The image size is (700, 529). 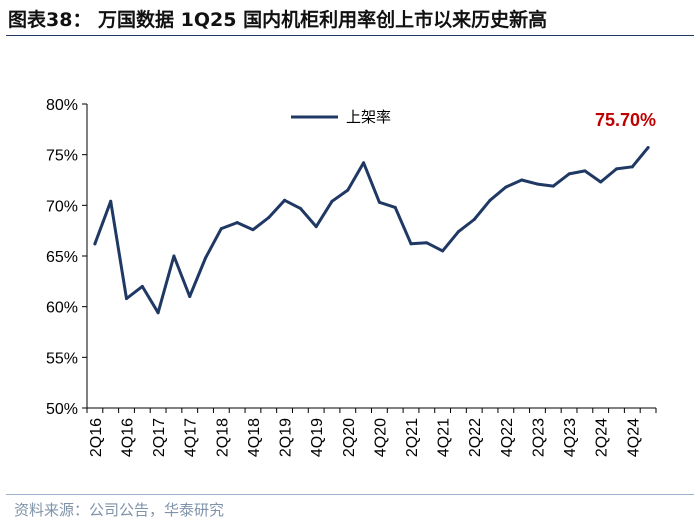 What do you see at coordinates (633, 437) in the screenshot?
I see `x-tick-label: 4Q24` at bounding box center [633, 437].